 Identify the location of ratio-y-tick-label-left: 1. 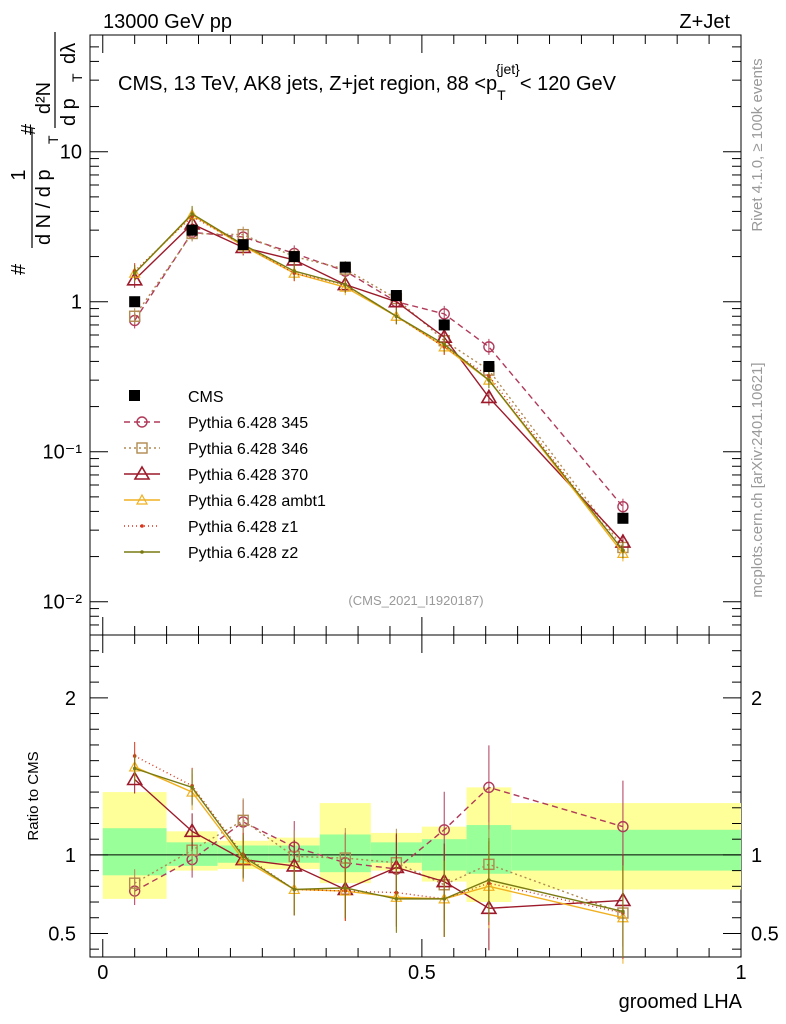
(70, 856).